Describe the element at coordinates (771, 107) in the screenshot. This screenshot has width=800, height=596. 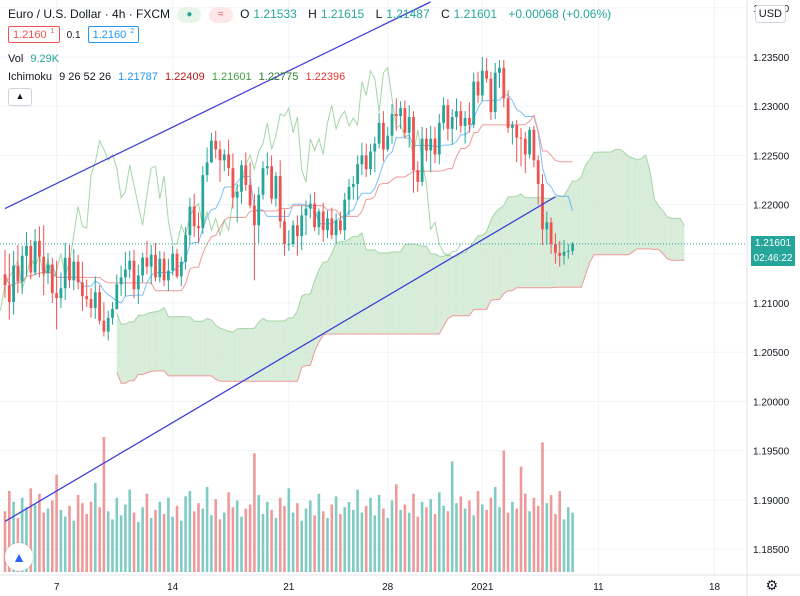
I see `price-tick-label: 1.23000` at that location.